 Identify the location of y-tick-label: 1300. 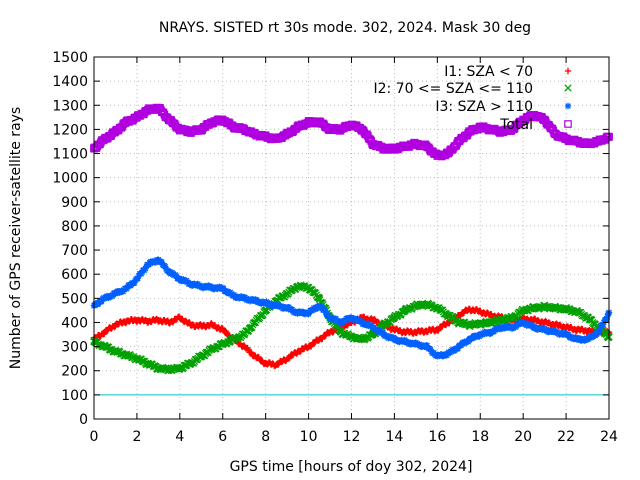
(70, 106).